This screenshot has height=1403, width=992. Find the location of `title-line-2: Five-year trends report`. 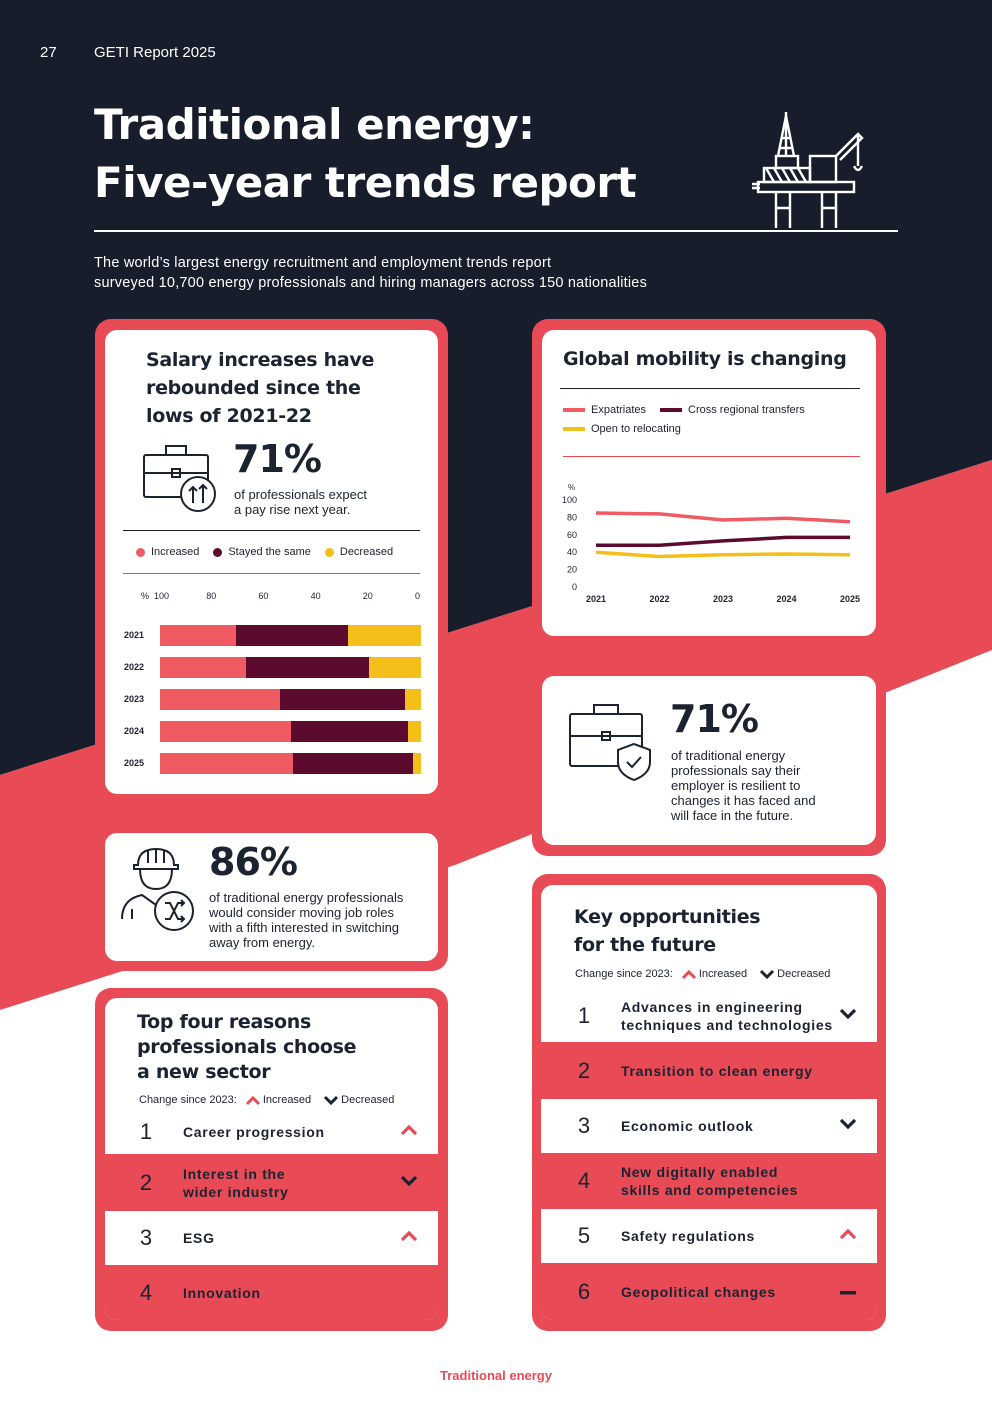

title-line-2: Five-year trends report is located at coordinates (365, 182).